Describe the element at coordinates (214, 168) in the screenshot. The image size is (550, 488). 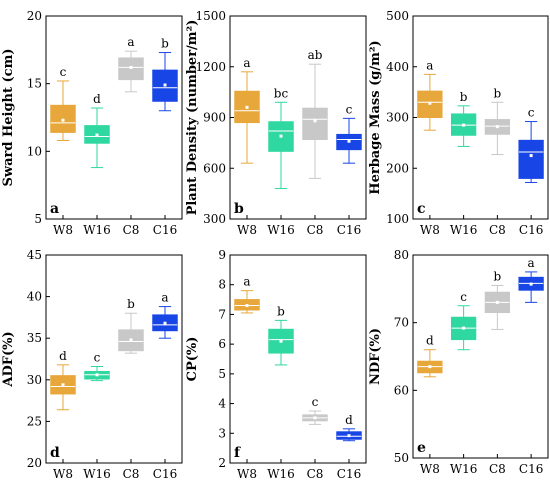
I see `panel-b-ytick-label: 600` at that location.